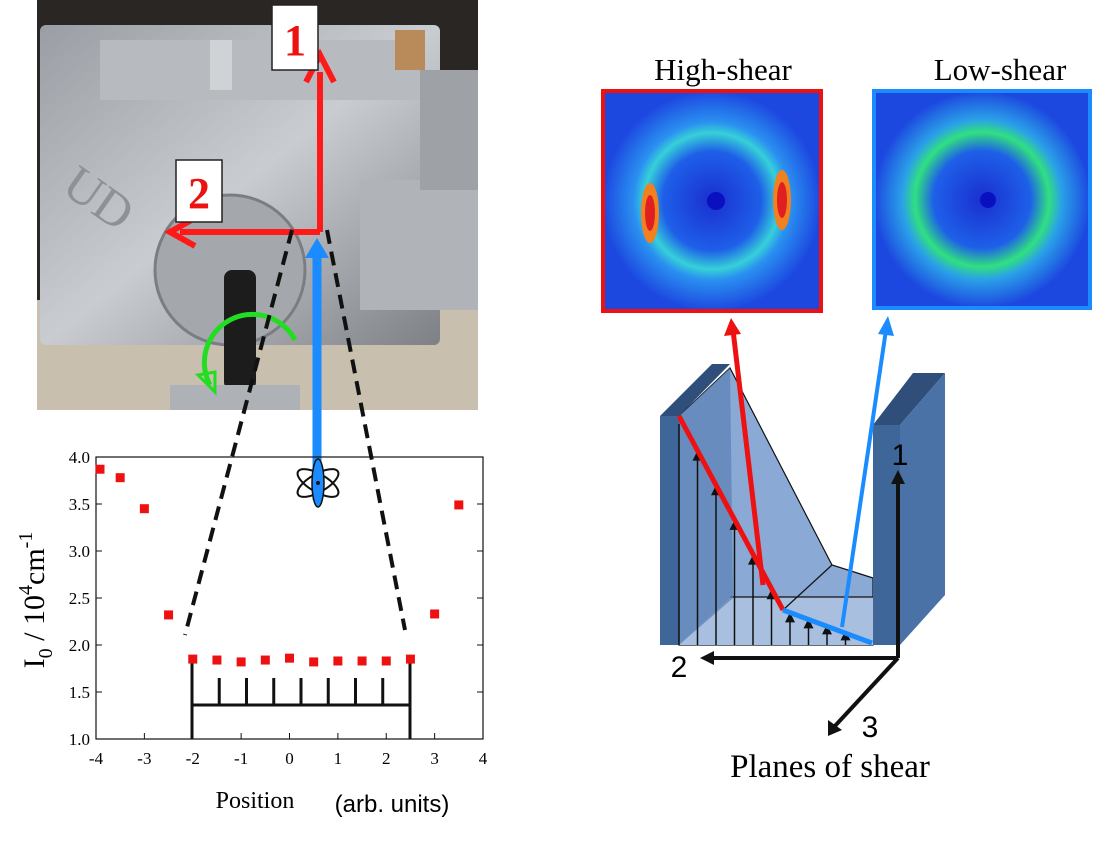 This screenshot has height=843, width=1107. I want to click on zoom-line-left, so click(238, 432).